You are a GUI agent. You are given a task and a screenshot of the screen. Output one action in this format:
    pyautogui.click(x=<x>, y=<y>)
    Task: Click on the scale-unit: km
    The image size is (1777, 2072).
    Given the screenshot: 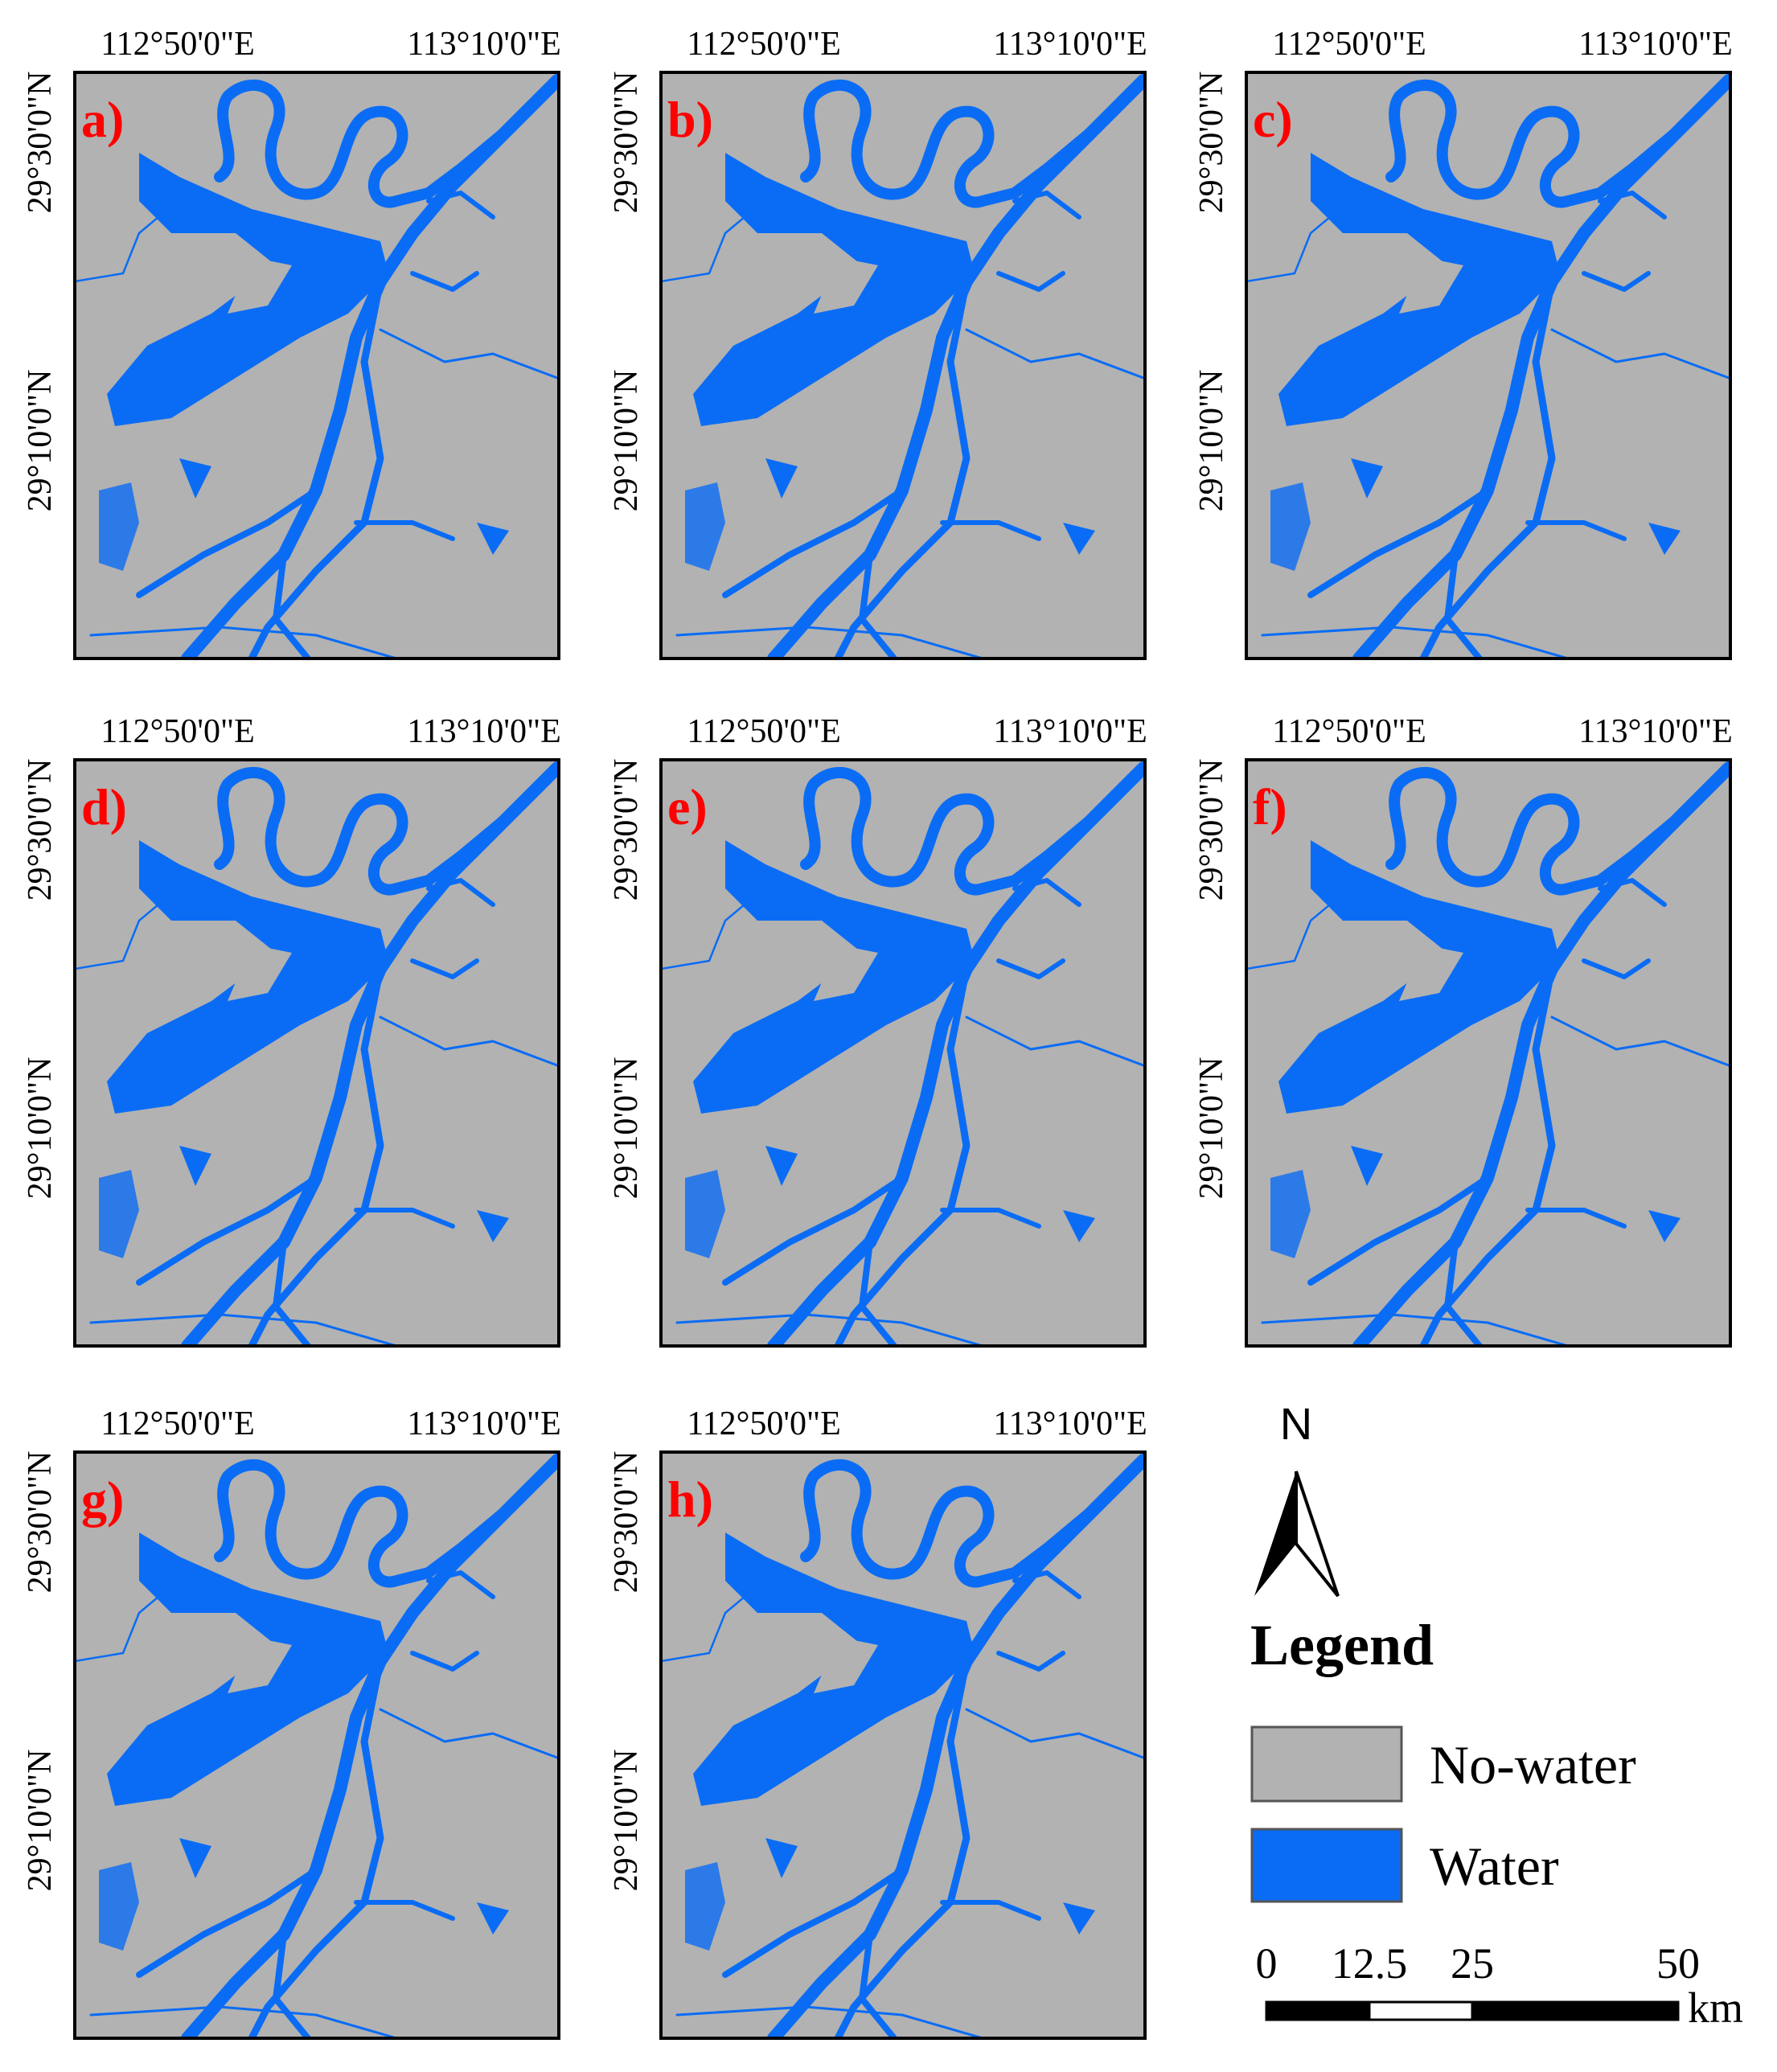 What is the action you would take?
    pyautogui.click(x=1715, y=2008)
    